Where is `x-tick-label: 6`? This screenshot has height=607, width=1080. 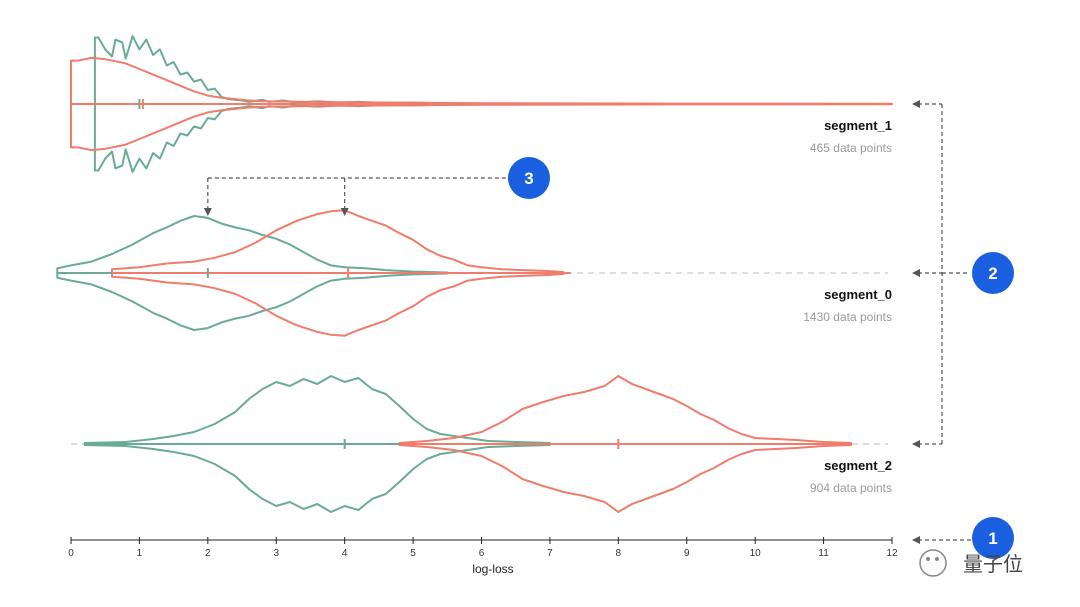 x-tick-label: 6 is located at coordinates (482, 553).